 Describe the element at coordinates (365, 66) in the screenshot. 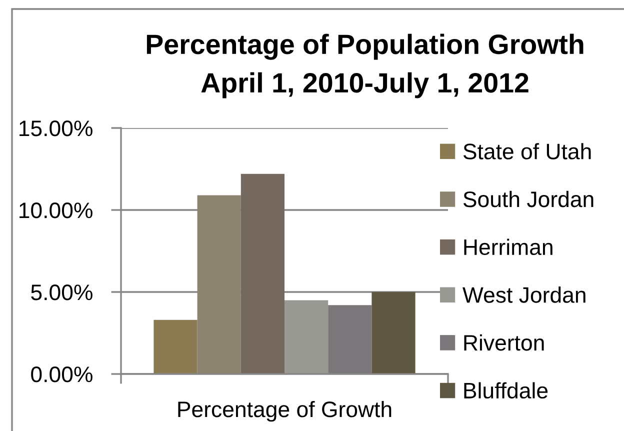

I see `chart-title: Percentage of Population Growth April 1, 2010-July 1, 2012` at that location.